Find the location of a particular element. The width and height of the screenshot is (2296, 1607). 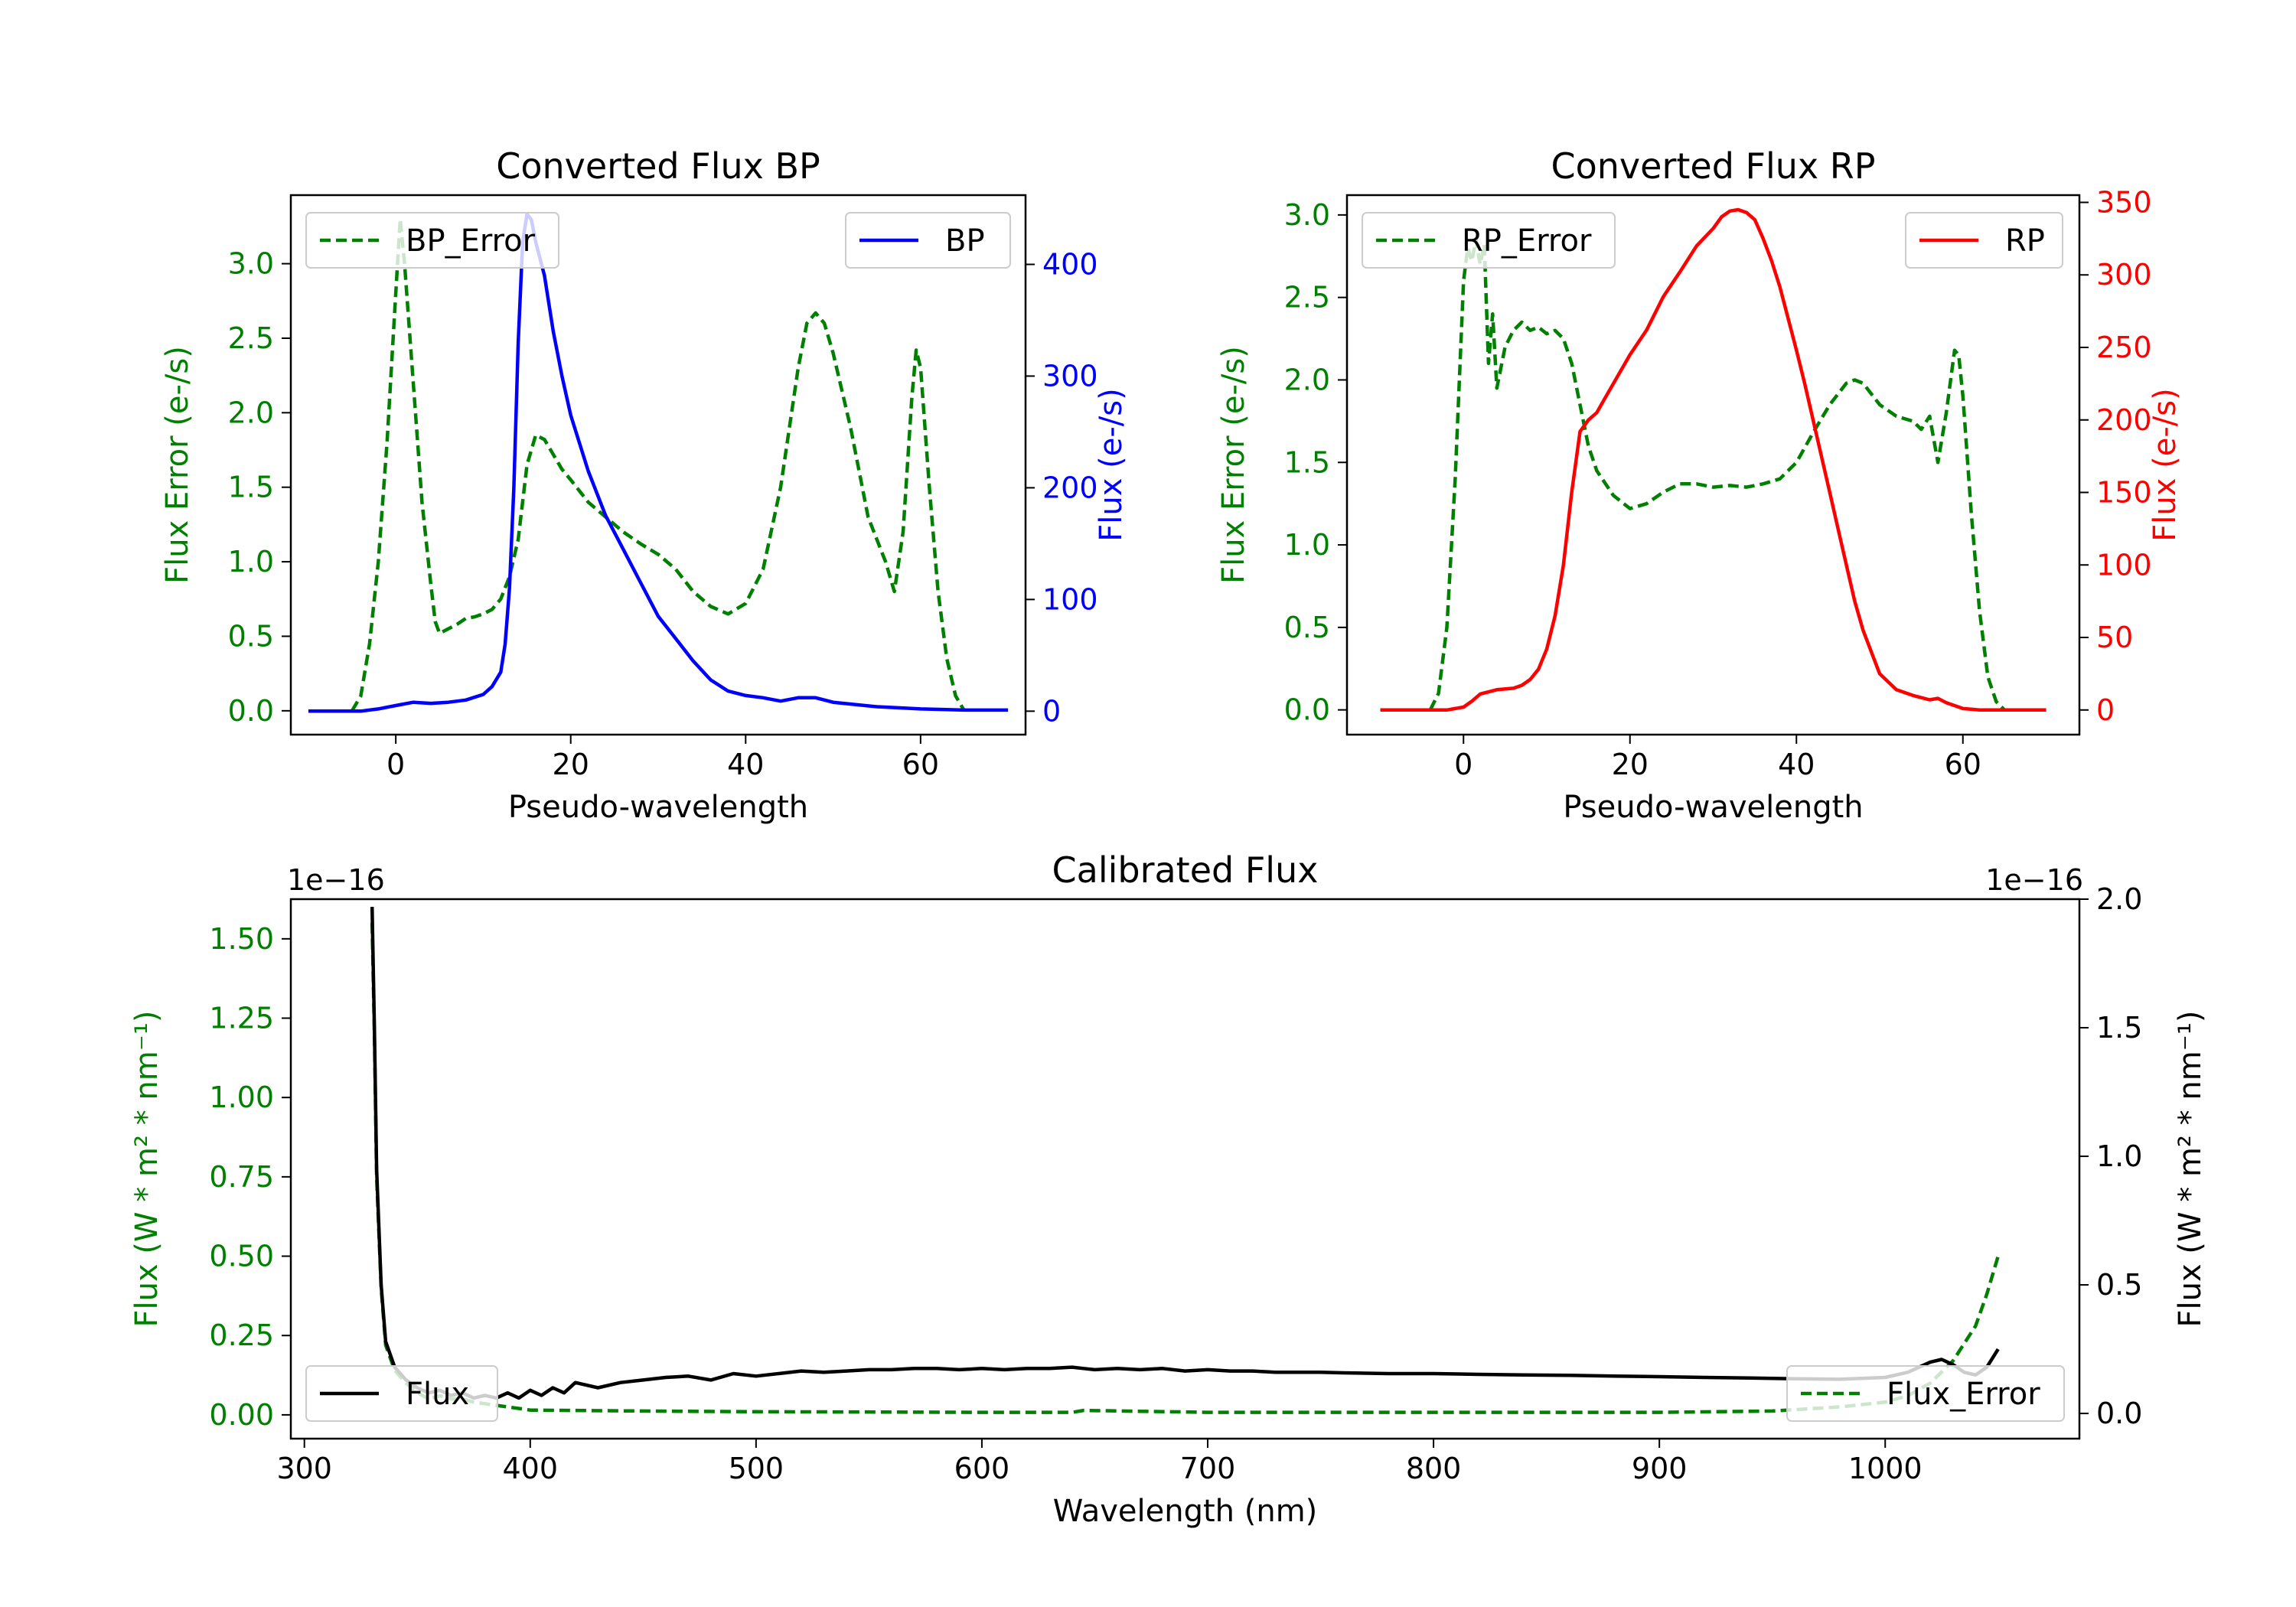

legend-bp-error: BP_Error is located at coordinates (432, 240).